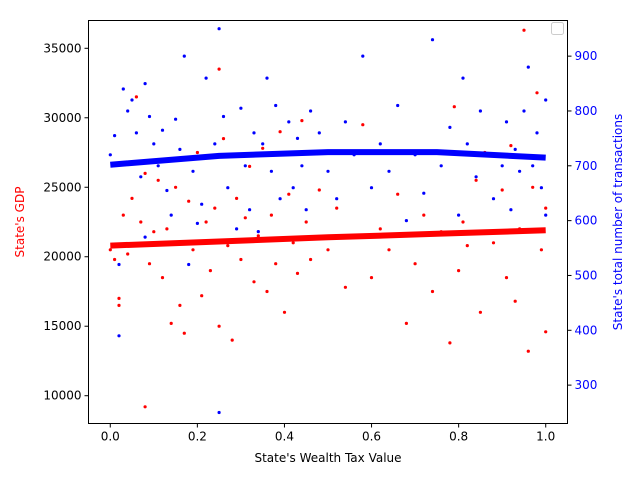  What do you see at coordinates (110, 437) in the screenshot?
I see `x-tick-label: 0.0` at bounding box center [110, 437].